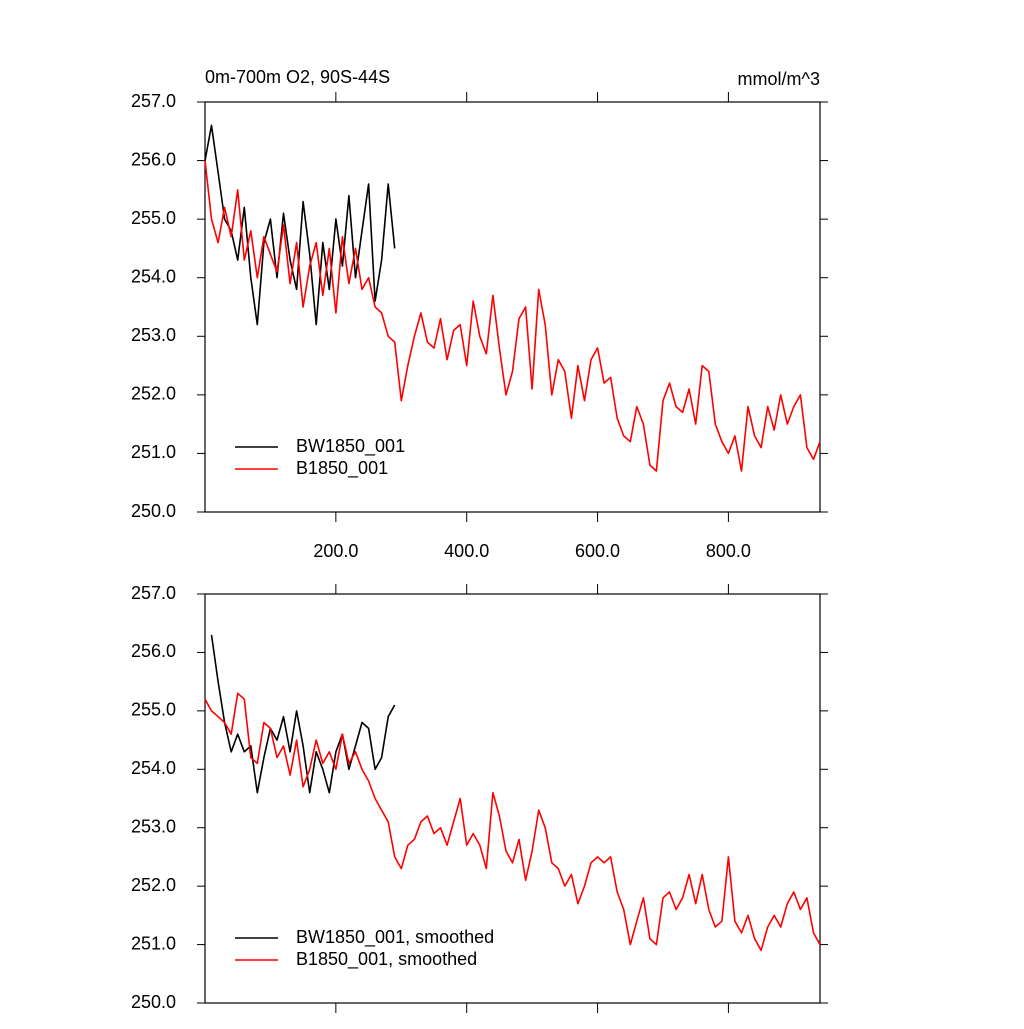  I want to click on legend-label: B1850_001, so click(342, 468).